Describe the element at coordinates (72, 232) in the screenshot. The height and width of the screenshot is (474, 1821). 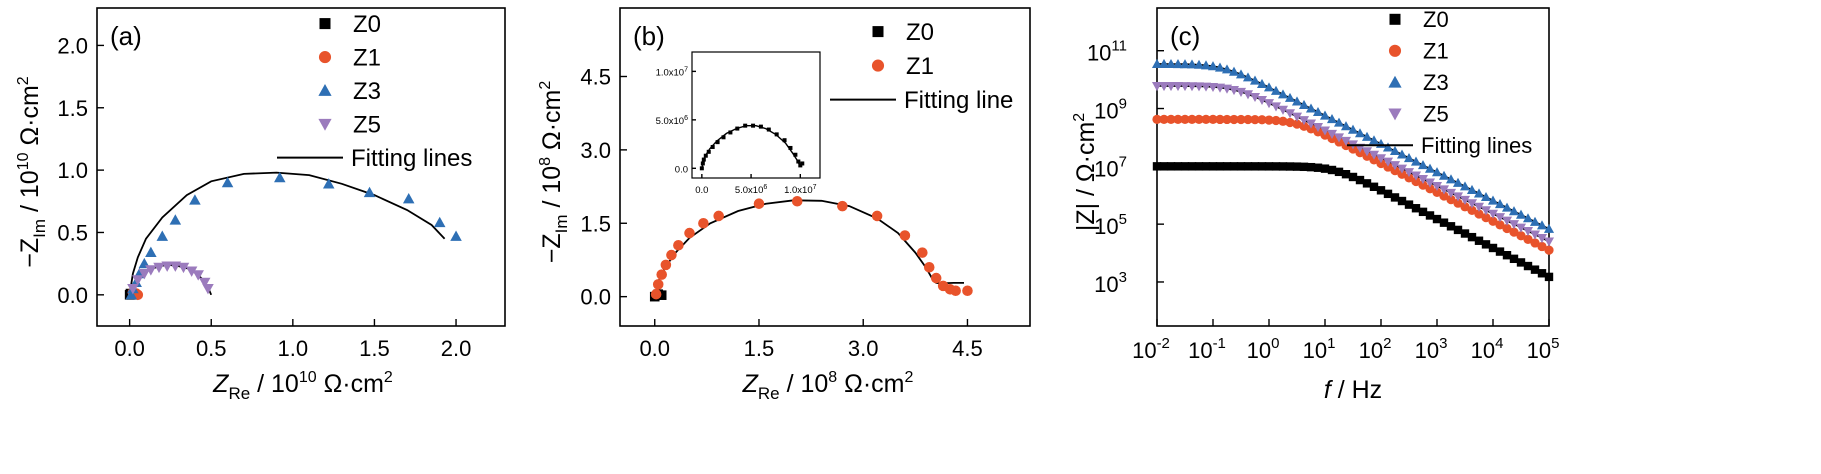
I see `y-tick-label: 0.5` at that location.